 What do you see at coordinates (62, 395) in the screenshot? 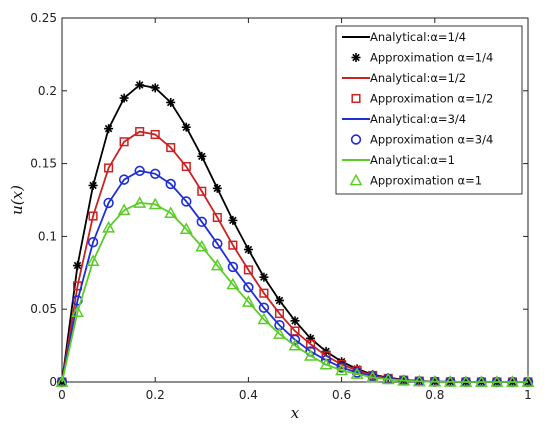
I see `x-tick-label: 0` at bounding box center [62, 395].